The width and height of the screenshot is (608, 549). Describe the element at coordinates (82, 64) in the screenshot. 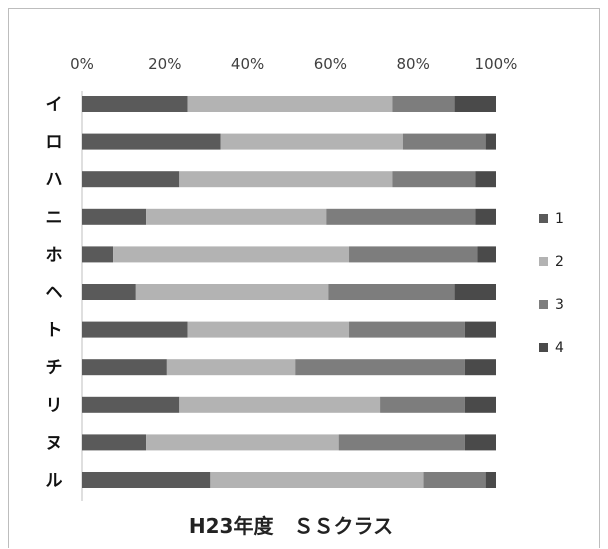

I see `x-tick-label: 0%` at that location.